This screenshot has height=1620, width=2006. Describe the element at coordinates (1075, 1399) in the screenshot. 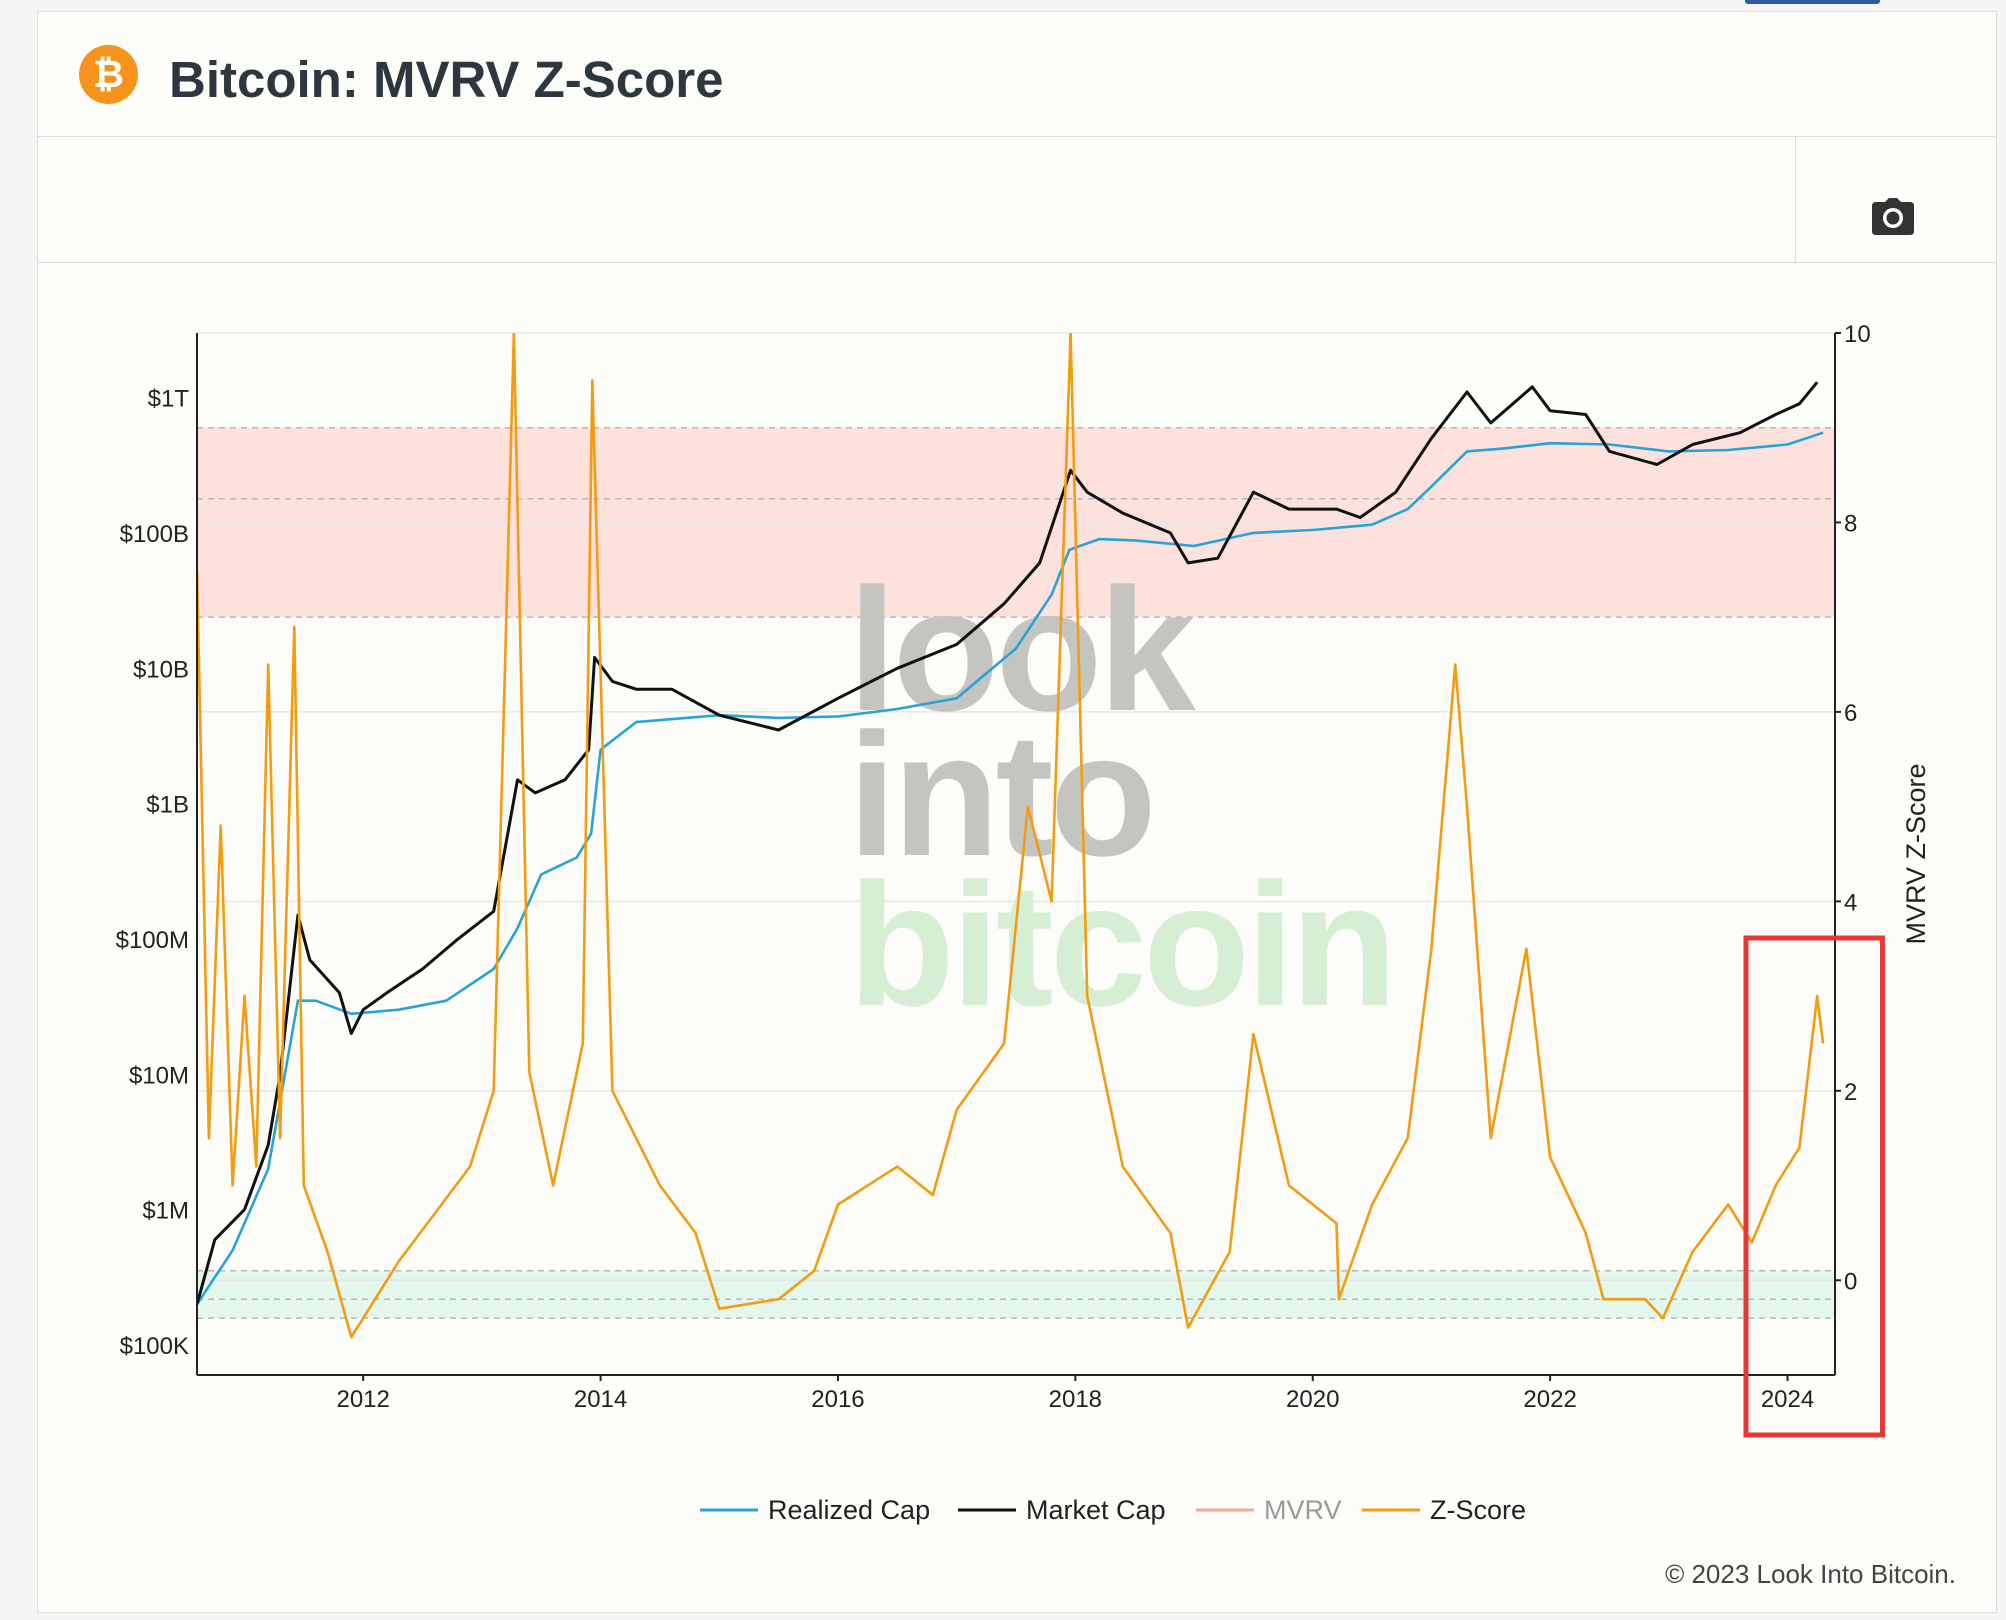

I see `x-tick-label: 2018` at that location.